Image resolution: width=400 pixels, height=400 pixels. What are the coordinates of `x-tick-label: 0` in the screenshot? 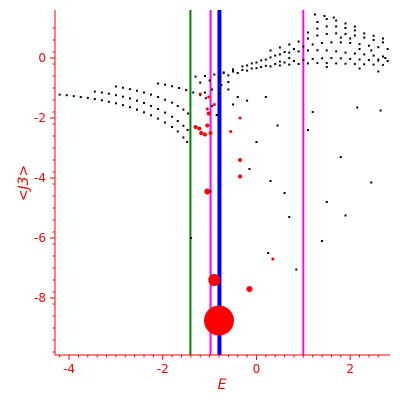 It's located at (257, 369).